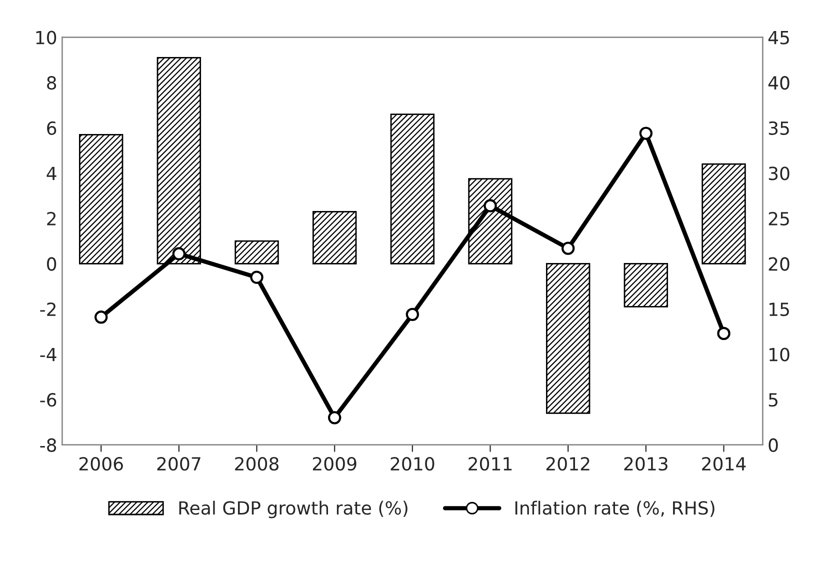 The width and height of the screenshot is (829, 574). Describe the element at coordinates (51, 128) in the screenshot. I see `y-tick-label: 6` at that location.